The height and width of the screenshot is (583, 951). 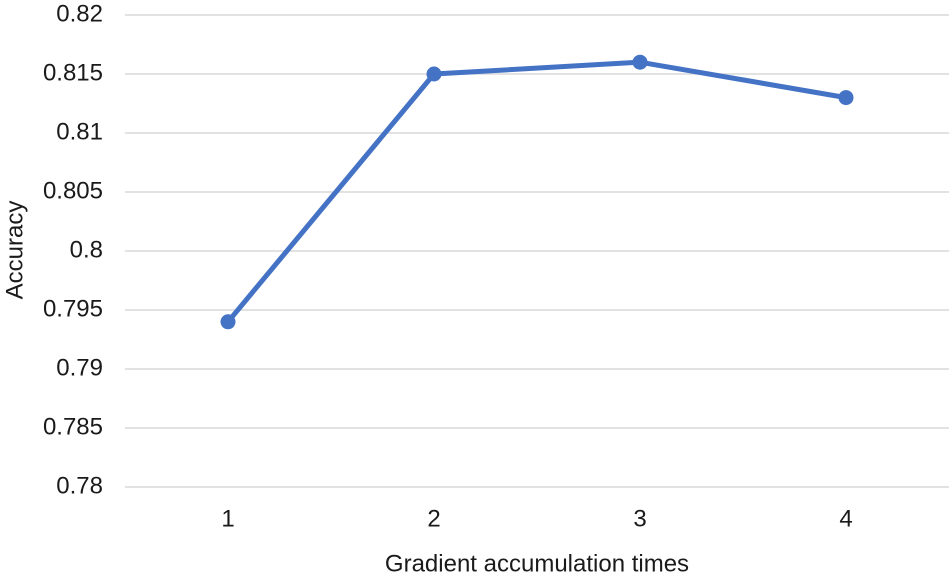 What do you see at coordinates (73, 72) in the screenshot?
I see `y-tick-label: 0.815` at bounding box center [73, 72].